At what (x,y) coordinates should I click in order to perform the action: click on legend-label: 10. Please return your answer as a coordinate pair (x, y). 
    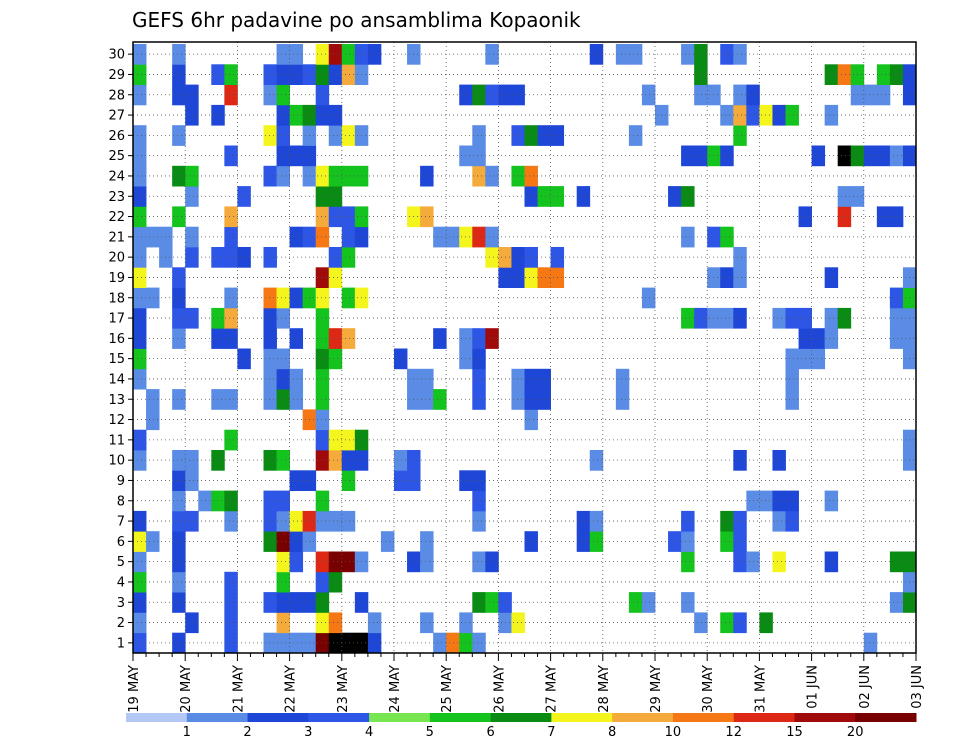
    Looking at the image, I should click on (673, 732).